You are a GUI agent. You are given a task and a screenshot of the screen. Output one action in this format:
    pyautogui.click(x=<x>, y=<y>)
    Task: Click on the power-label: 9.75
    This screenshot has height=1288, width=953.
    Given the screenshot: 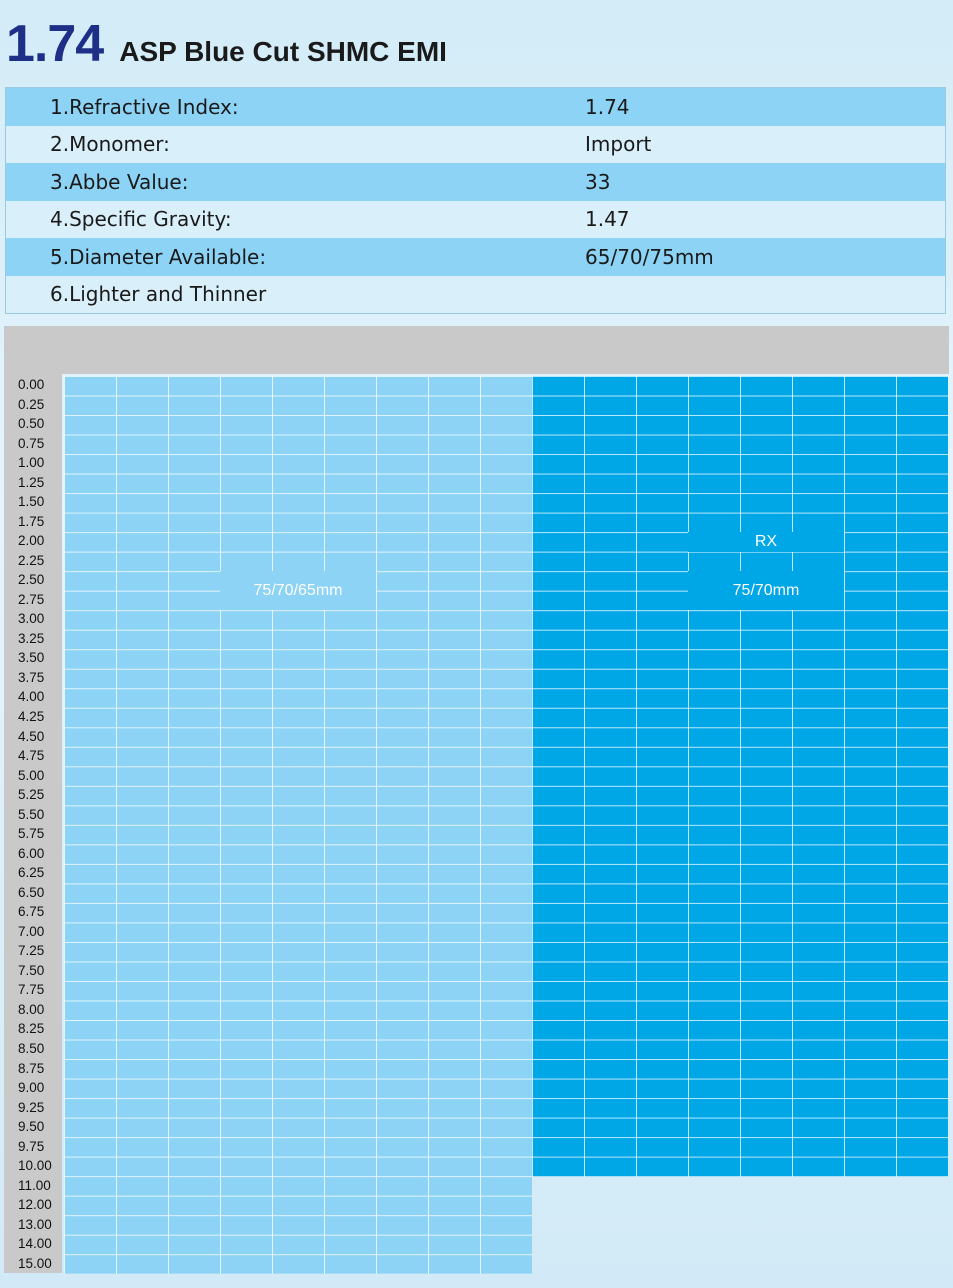 What is the action you would take?
    pyautogui.click(x=31, y=1146)
    